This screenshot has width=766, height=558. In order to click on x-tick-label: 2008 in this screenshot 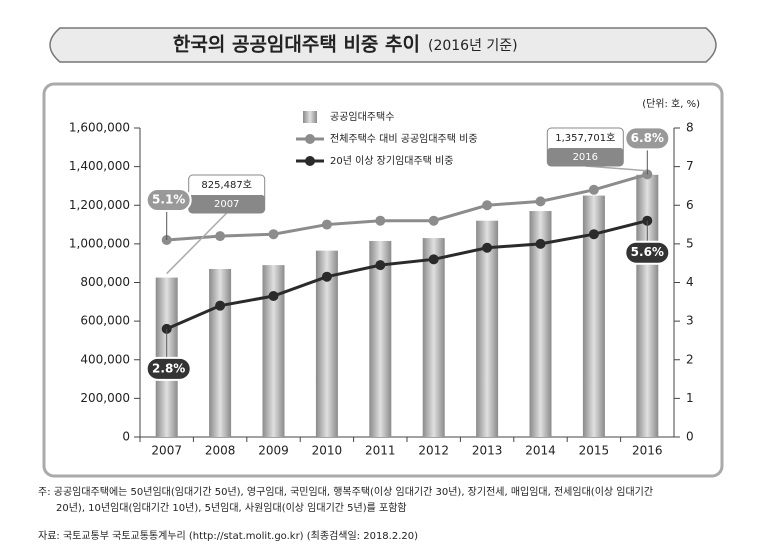, I will do `click(220, 451)`.